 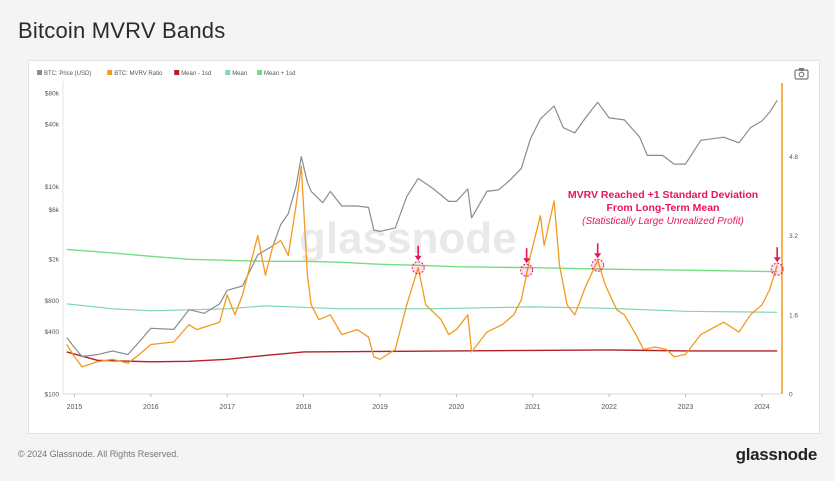 What do you see at coordinates (52, 395) in the screenshot?
I see `y-left-tick-label: $100` at bounding box center [52, 395].